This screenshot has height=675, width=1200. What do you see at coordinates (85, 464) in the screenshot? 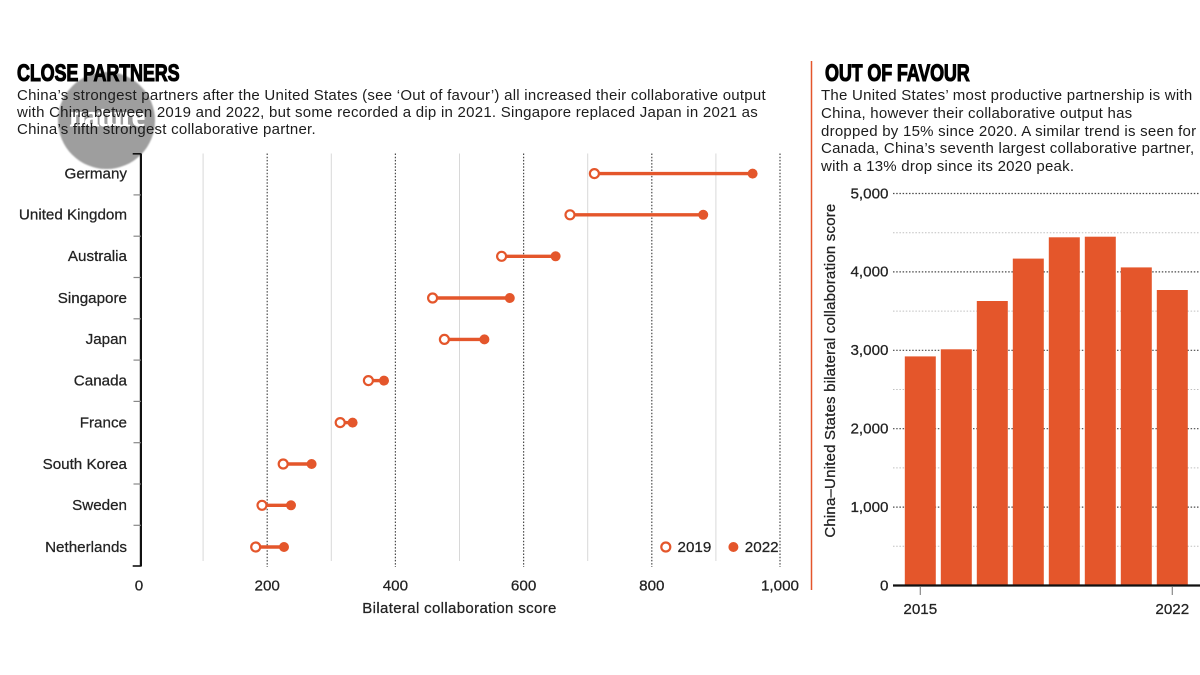
I see `svg-text: South Korea` at bounding box center [85, 464].